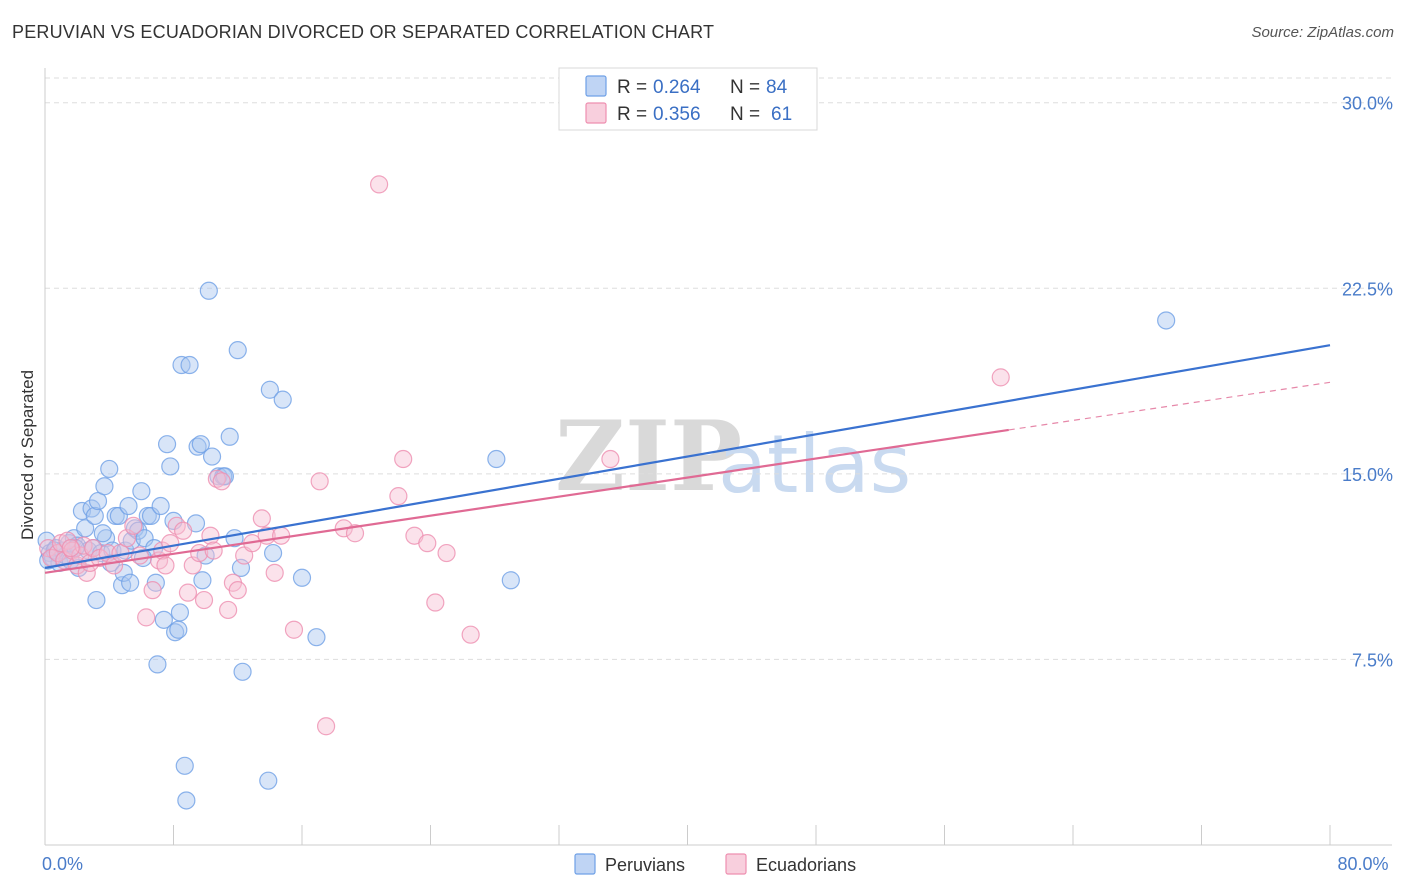 This screenshot has height=892, width=1406. Describe the element at coordinates (648, 456) in the screenshot. I see `watermark-zip-text: ZIP` at that location.